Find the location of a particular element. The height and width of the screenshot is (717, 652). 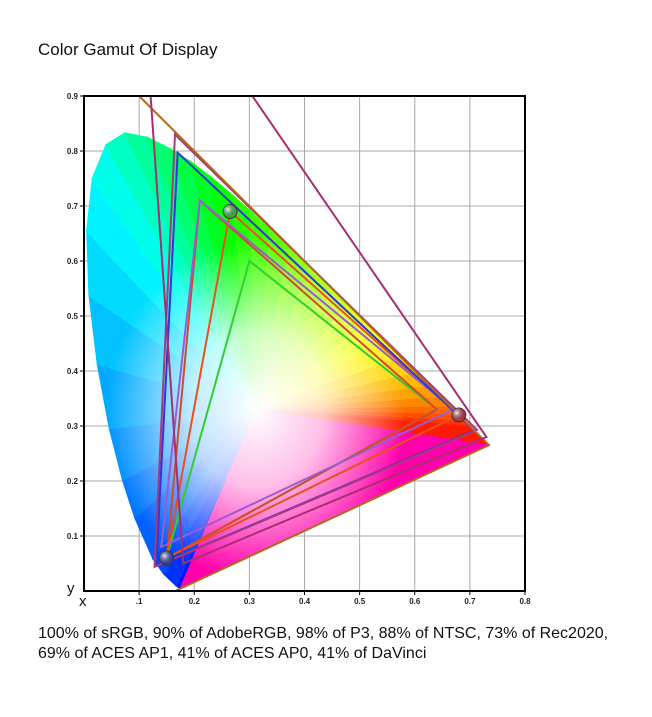

y-tick-label: 0.9 is located at coordinates (73, 96).